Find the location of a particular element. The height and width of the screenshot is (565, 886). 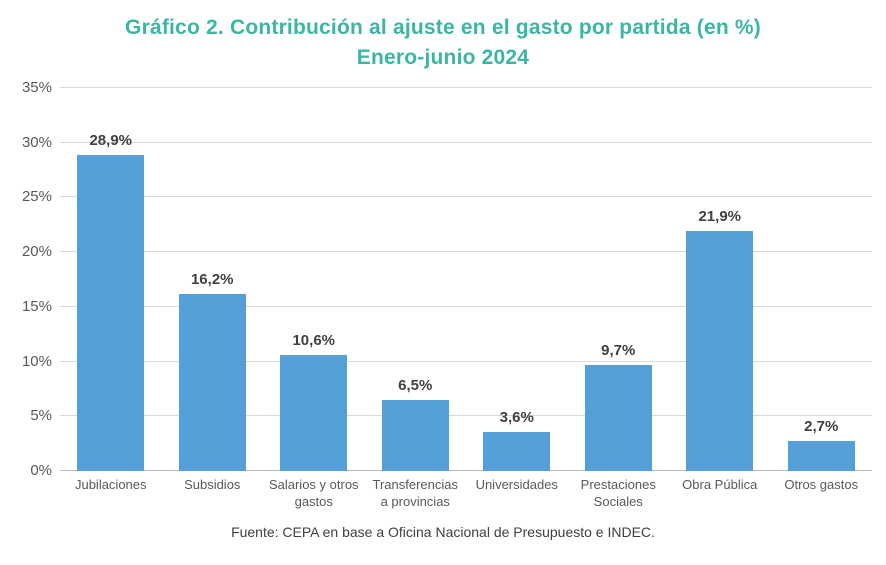

bar-value-label: 9,7% is located at coordinates (618, 350).